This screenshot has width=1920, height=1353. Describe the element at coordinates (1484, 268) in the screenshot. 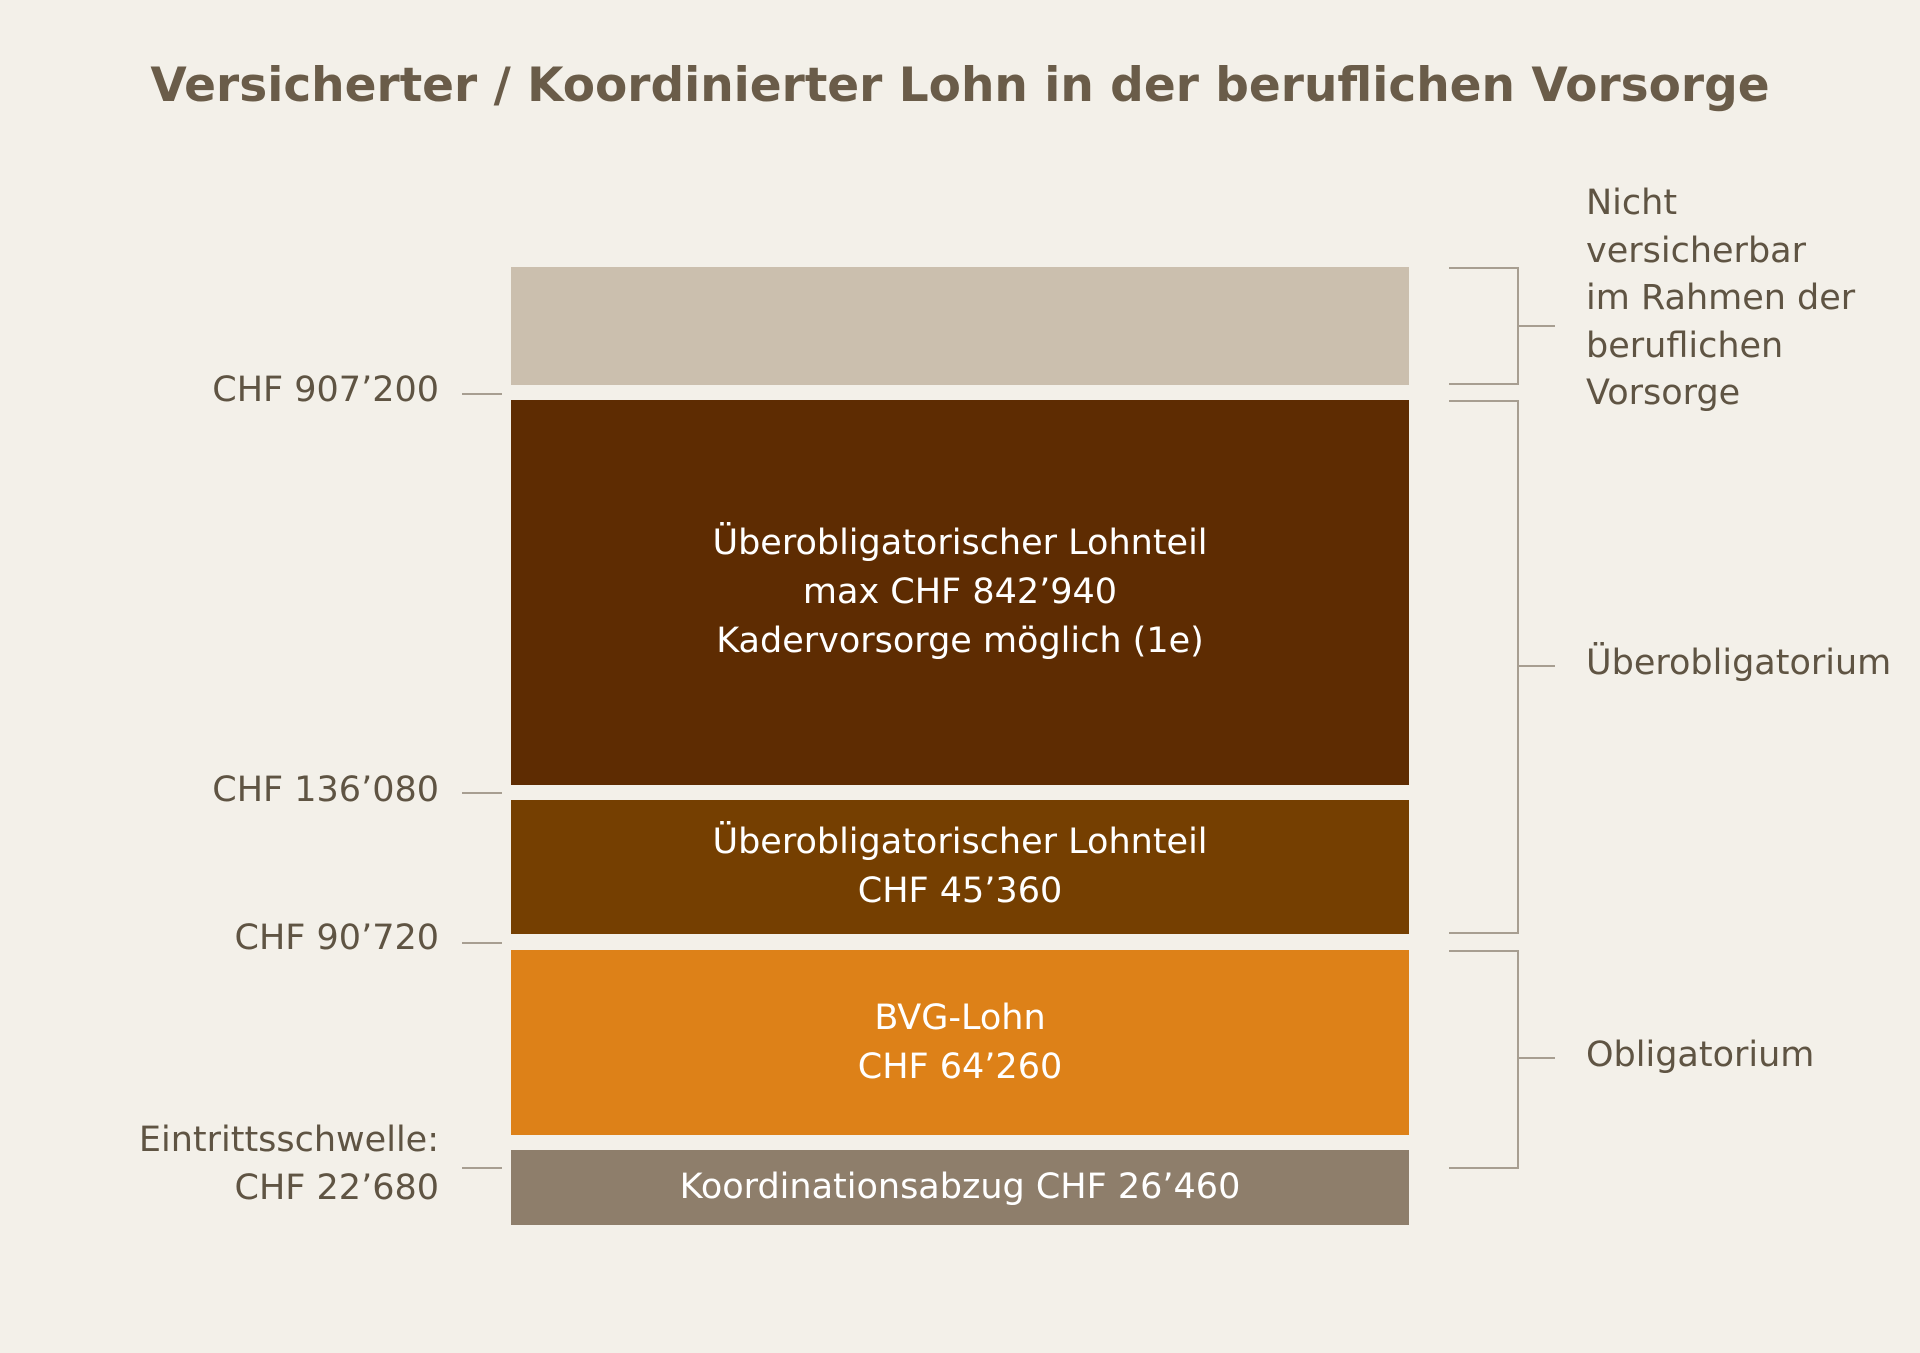

I see `bracket-not-insurable-top` at that location.